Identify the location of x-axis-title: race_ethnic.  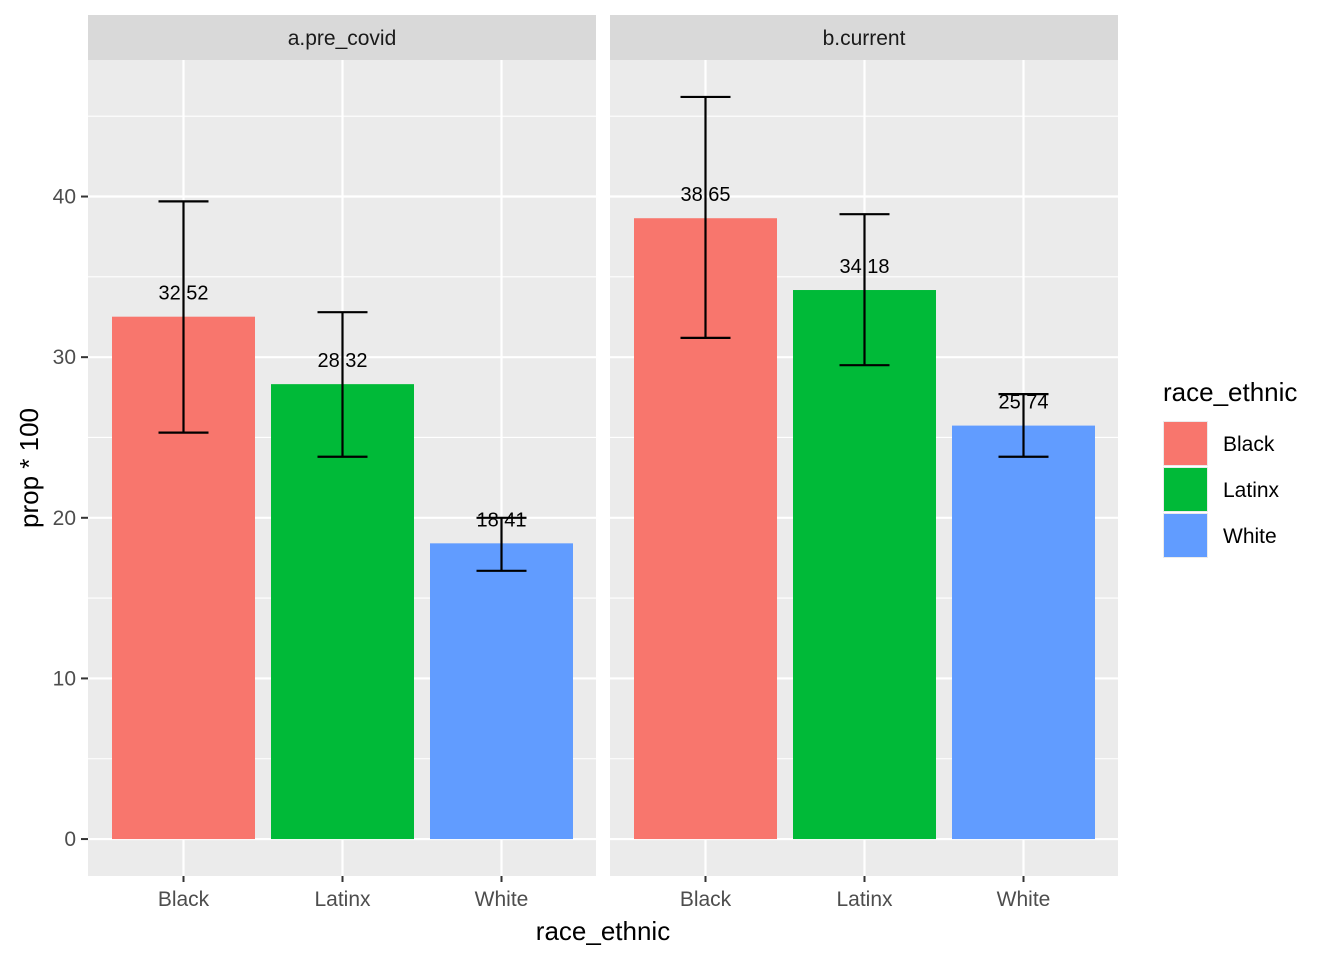
(603, 931).